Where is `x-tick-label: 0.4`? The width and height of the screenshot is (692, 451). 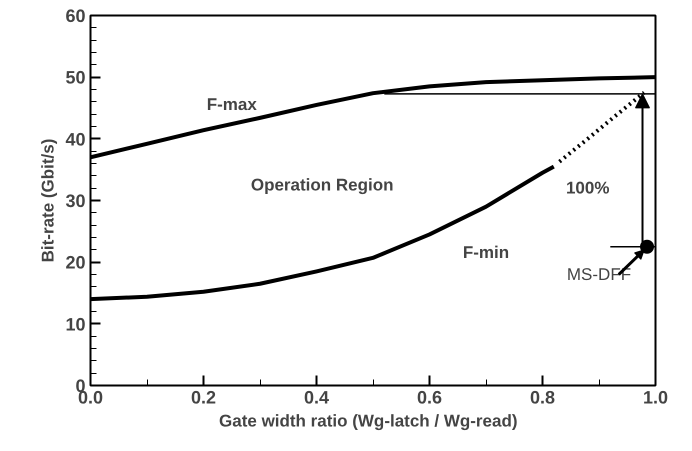 x-tick-label: 0.4 is located at coordinates (317, 398).